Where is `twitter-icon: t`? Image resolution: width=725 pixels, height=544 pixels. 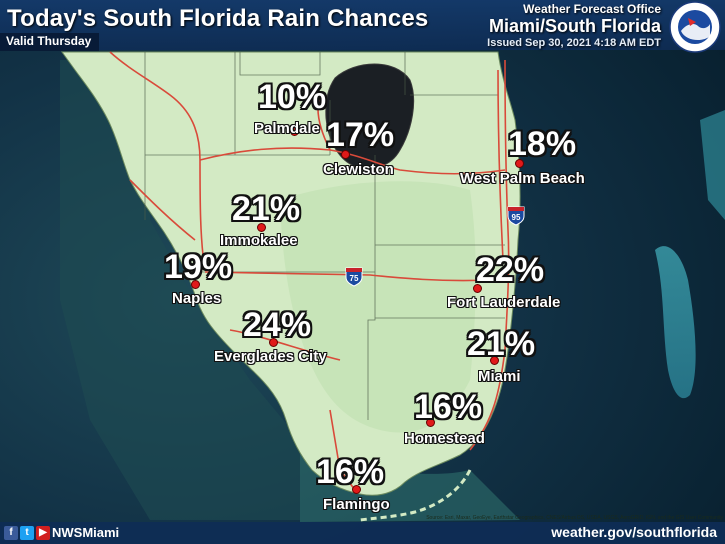 twitter-icon: t is located at coordinates (27, 533).